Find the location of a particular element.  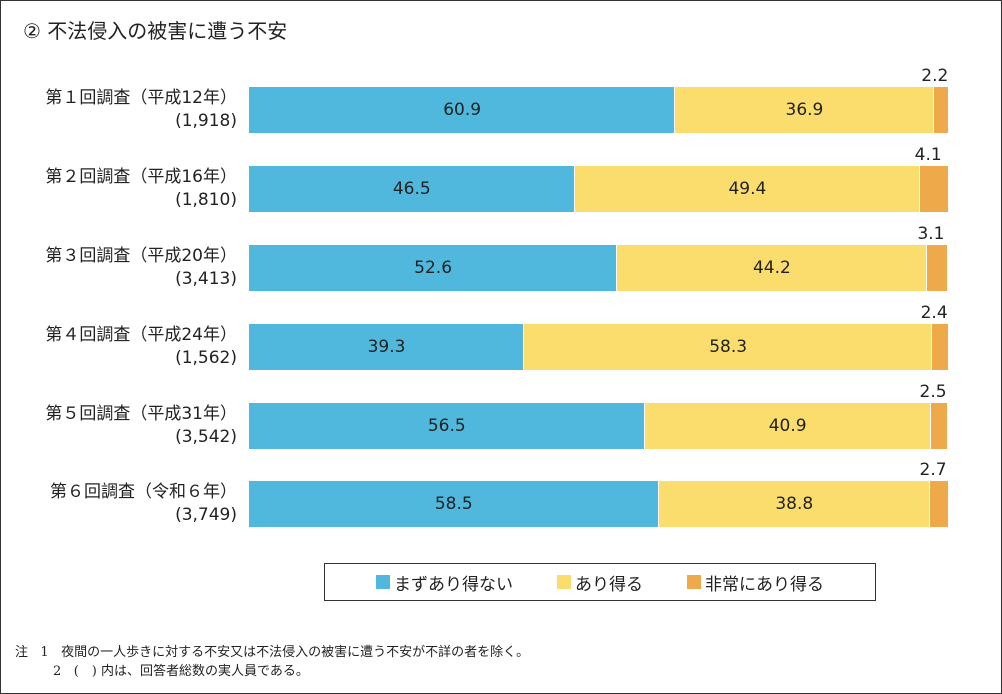

note-num: 1 is located at coordinates (44, 652).